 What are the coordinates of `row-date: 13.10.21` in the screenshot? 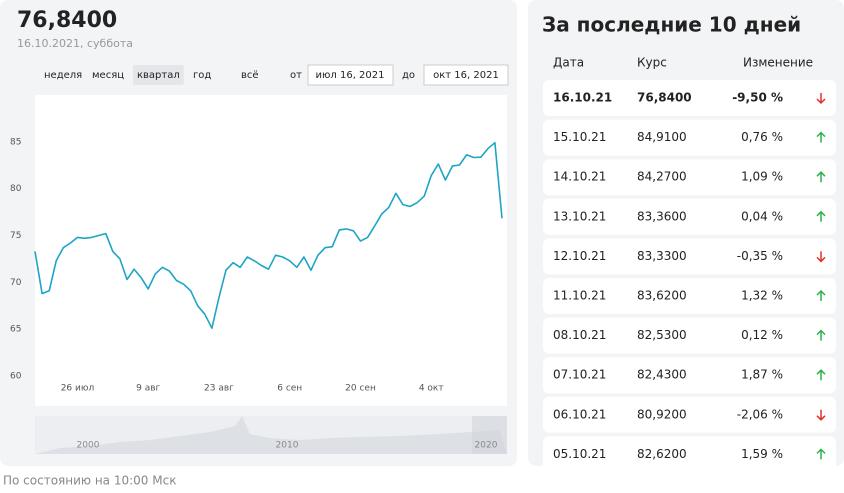 It's located at (579, 216).